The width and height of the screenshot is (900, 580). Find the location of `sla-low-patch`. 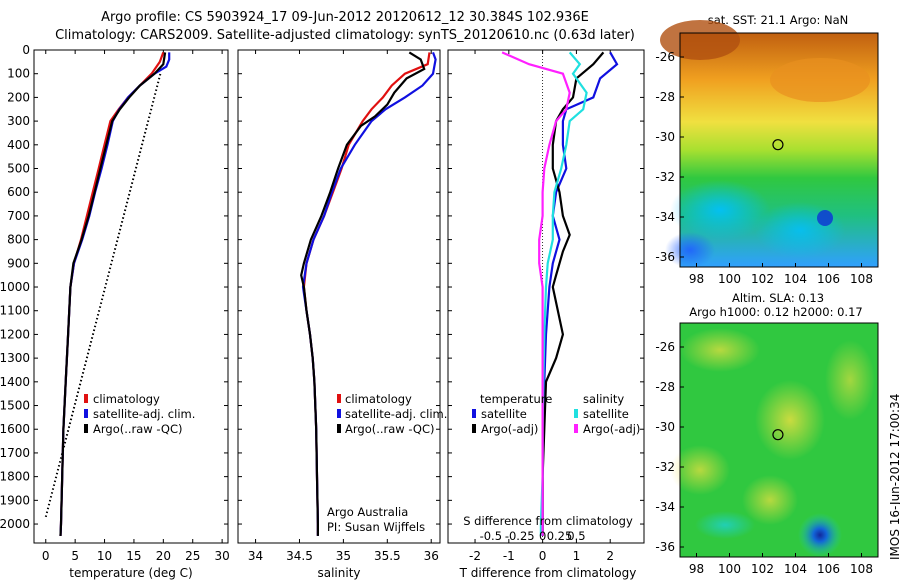

sla-low-patch is located at coordinates (820, 535).